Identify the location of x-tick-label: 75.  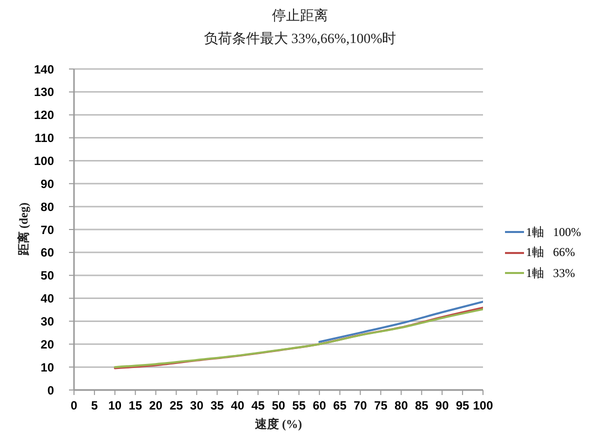
(381, 405).